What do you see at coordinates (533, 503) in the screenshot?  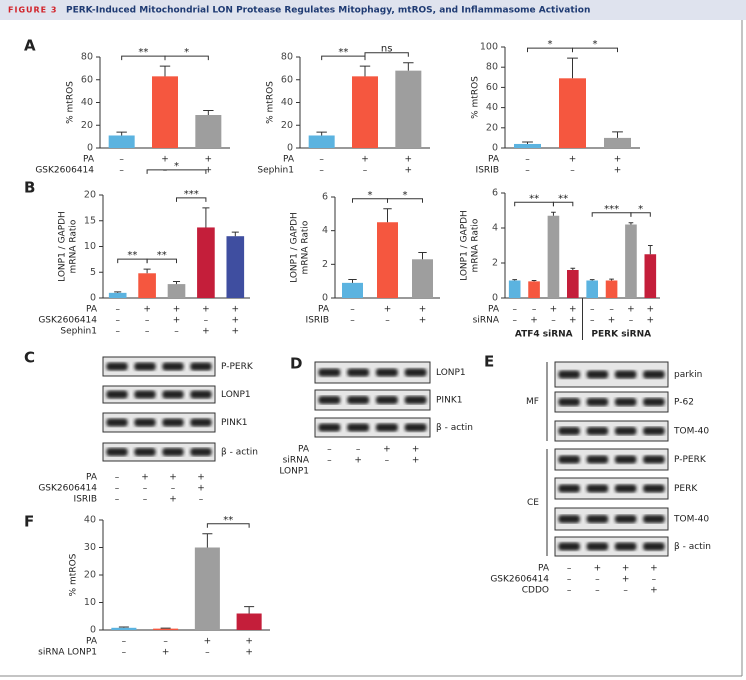 I see `section-label: CE` at bounding box center [533, 503].